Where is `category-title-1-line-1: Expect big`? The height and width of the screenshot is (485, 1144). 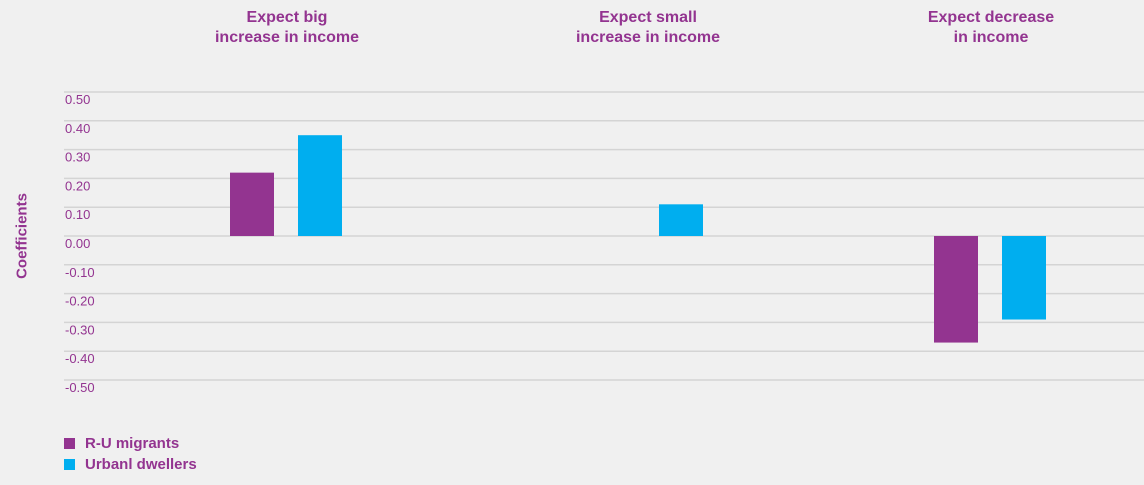
category-title-1-line-1: Expect big is located at coordinates (287, 17).